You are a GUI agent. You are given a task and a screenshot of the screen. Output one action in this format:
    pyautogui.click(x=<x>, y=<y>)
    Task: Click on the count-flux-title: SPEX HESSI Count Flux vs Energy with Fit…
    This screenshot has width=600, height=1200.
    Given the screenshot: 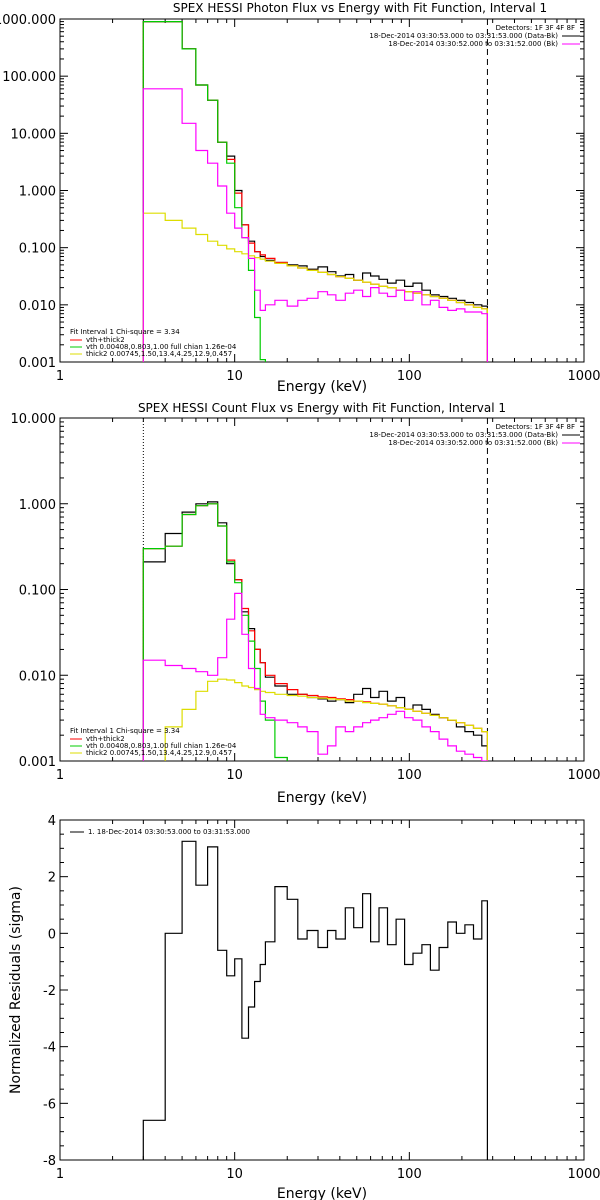 What is the action you would take?
    pyautogui.click(x=322, y=408)
    